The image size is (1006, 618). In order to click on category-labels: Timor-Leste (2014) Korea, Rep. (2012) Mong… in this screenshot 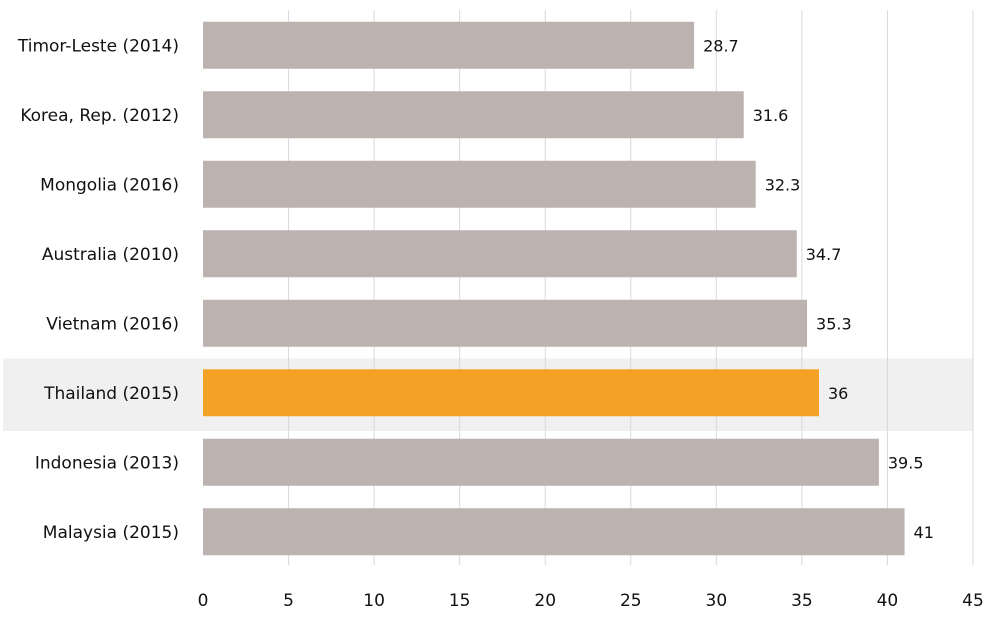, I will do `click(98, 289)`.